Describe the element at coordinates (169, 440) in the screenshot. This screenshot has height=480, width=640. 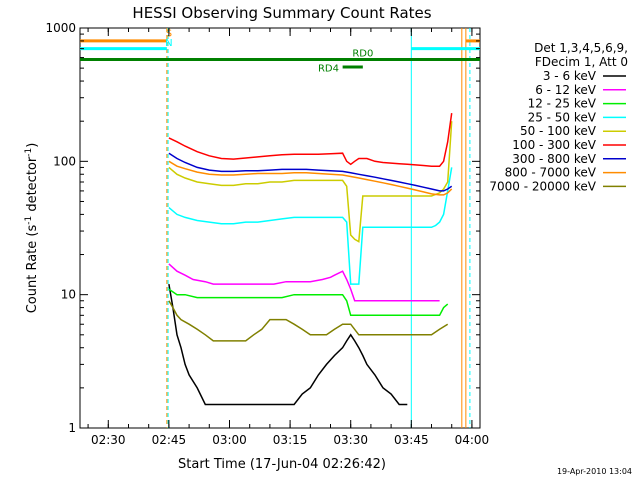
I see `x-tick-label-1: 02:45` at that location.